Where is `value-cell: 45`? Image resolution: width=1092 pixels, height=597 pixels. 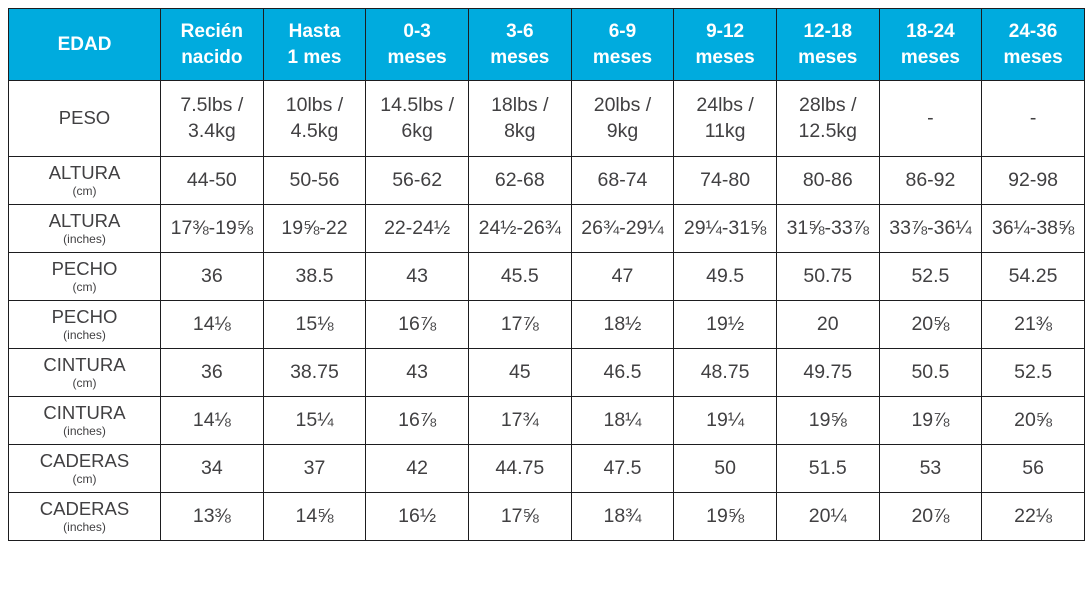 value-cell: 45 is located at coordinates (519, 372).